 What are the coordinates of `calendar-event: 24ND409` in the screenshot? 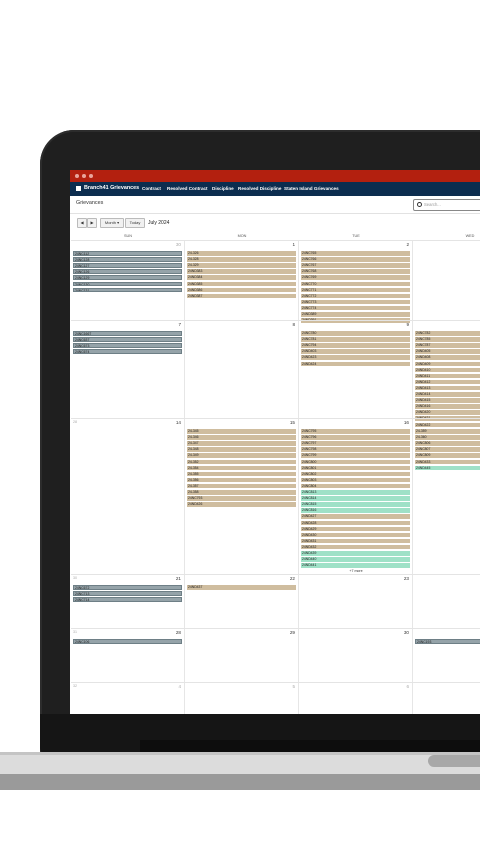 It's located at (447, 364).